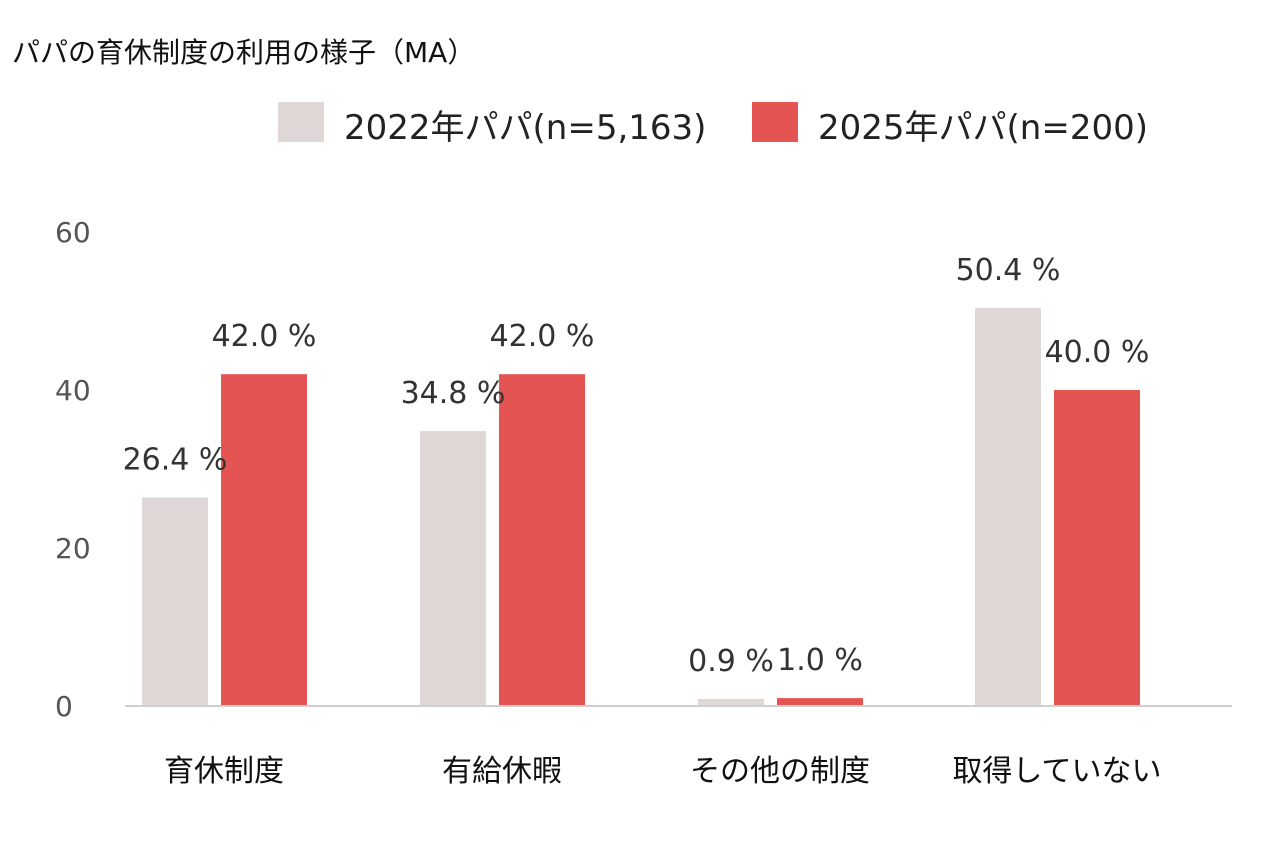 The image size is (1280, 854). I want to click on y-tick-label: 0, so click(64, 706).